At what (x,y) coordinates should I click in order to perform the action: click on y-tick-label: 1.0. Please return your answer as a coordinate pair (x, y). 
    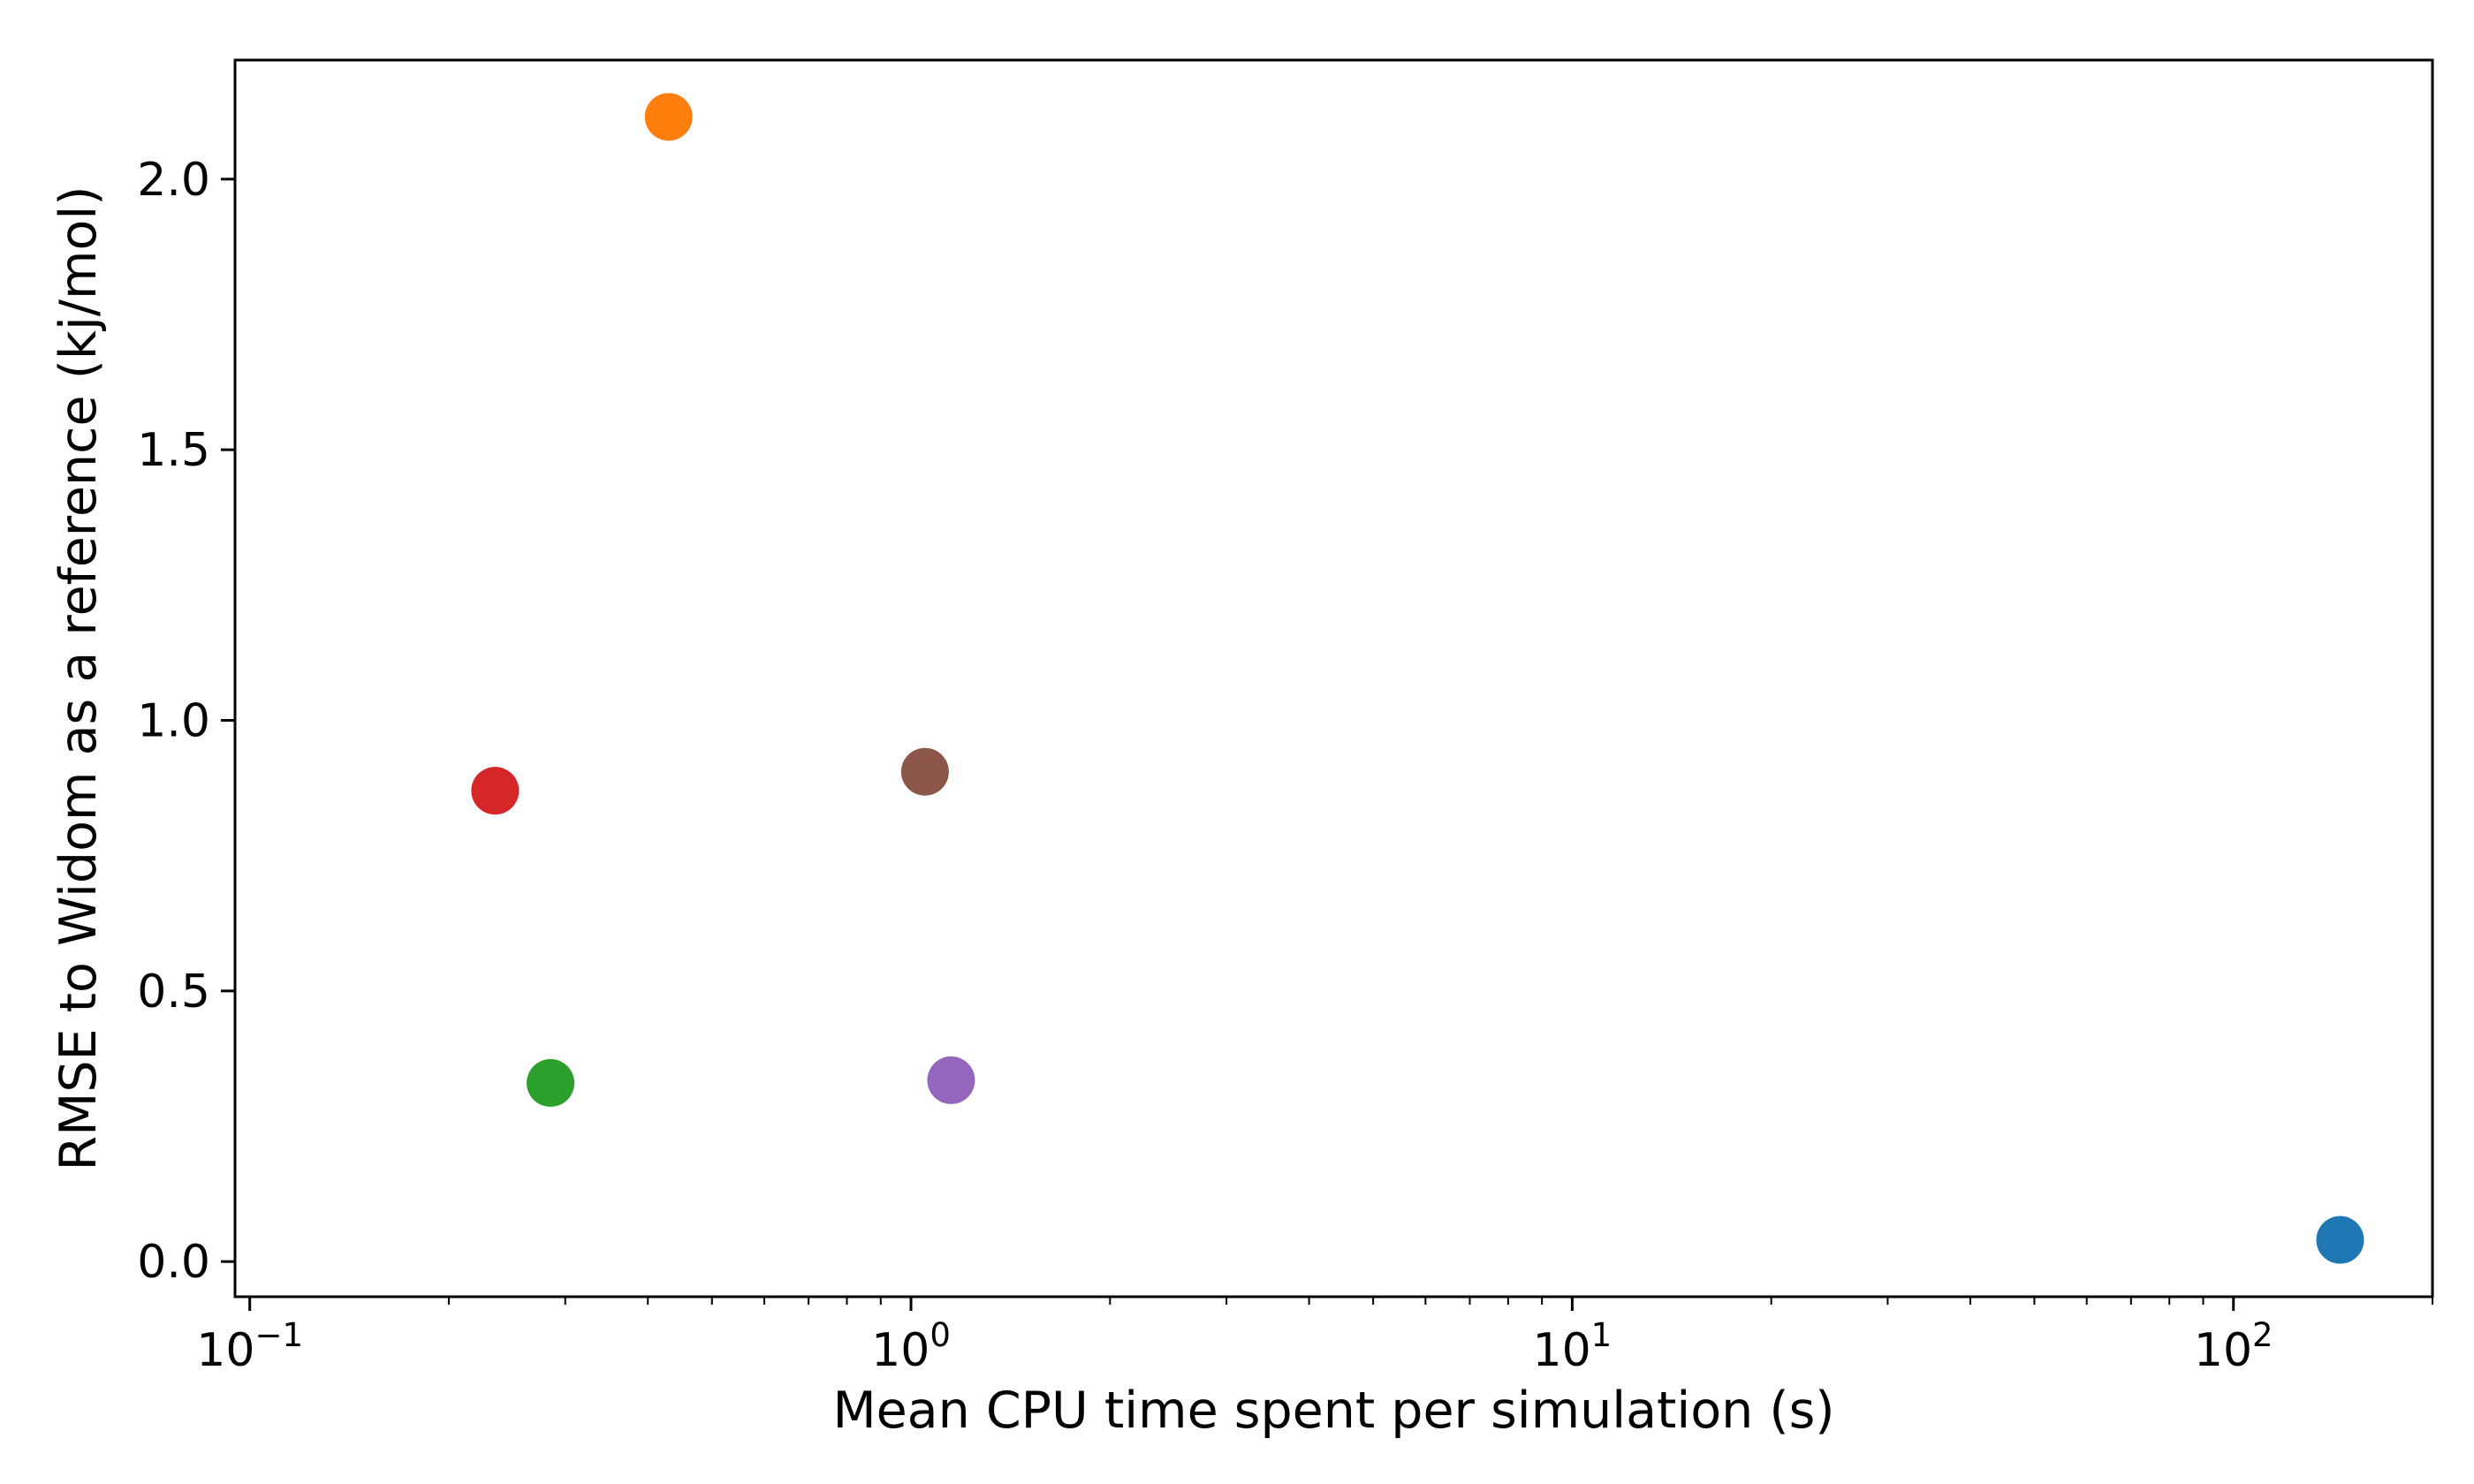
    Looking at the image, I should click on (173, 720).